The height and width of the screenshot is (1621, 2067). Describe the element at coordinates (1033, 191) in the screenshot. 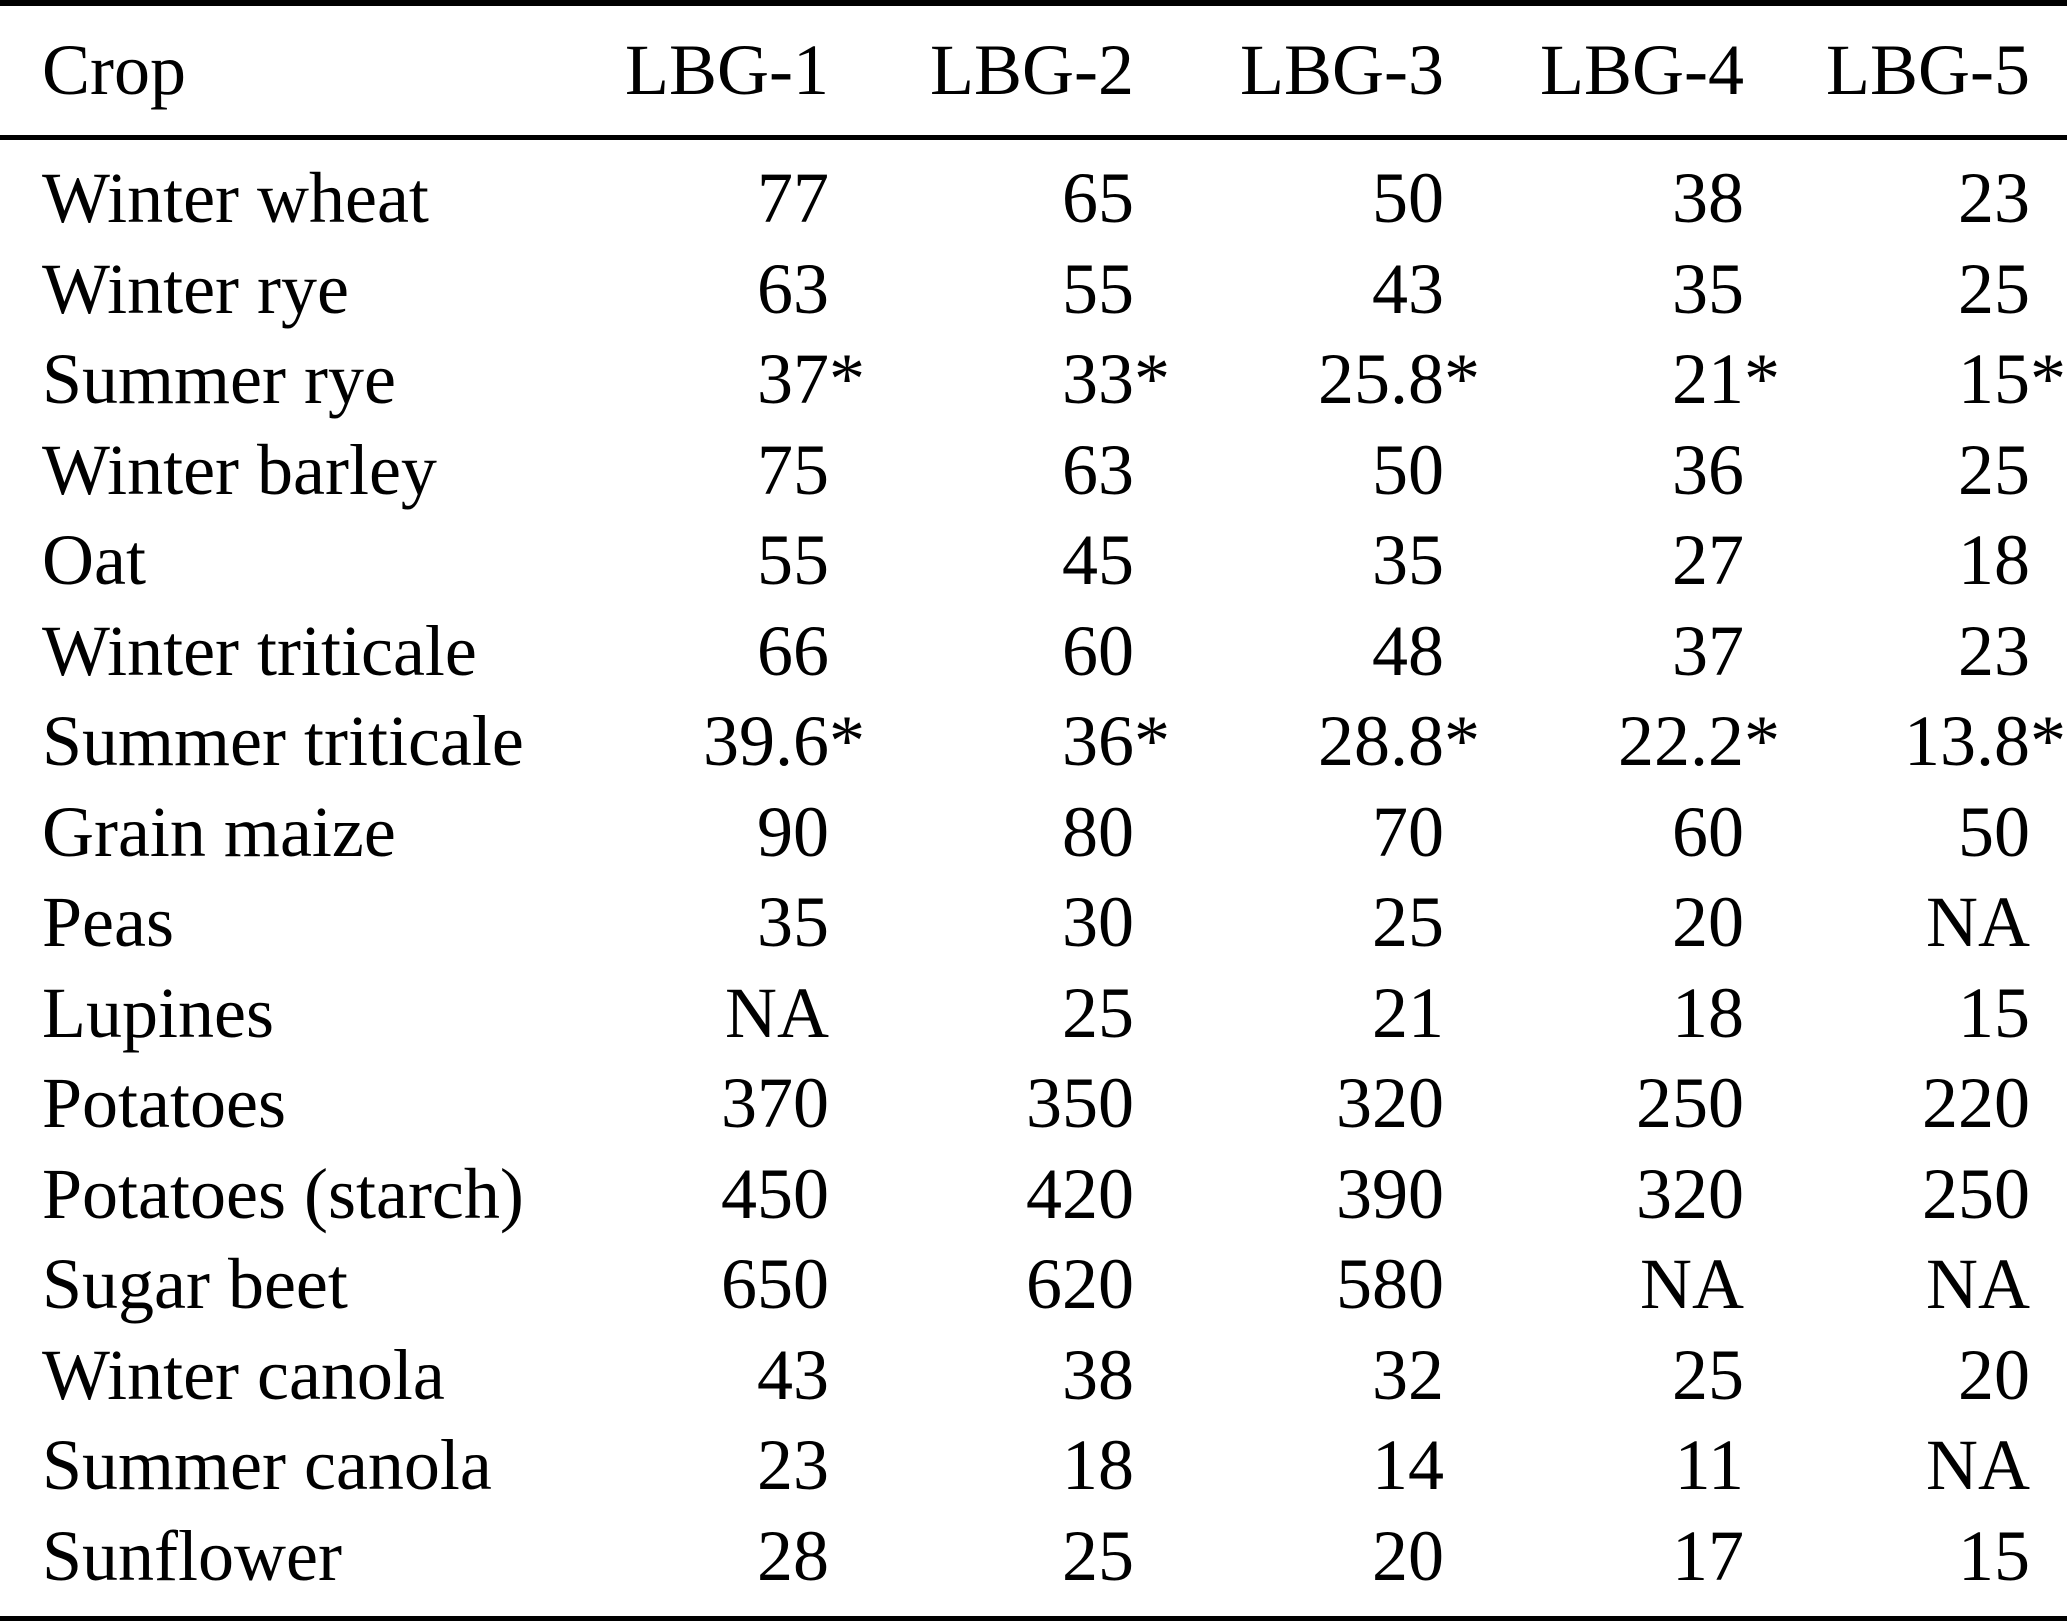

I see `table-row: Winter wheat 77 65 50 38 23` at that location.